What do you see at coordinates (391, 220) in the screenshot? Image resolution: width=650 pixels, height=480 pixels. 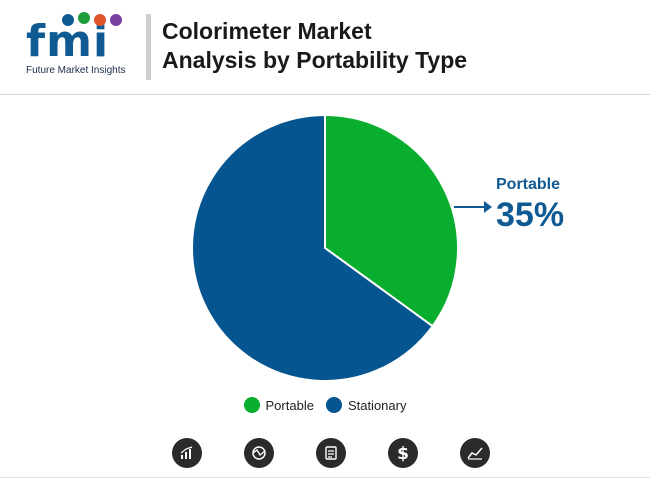 I see `pie-slice-portable` at bounding box center [391, 220].